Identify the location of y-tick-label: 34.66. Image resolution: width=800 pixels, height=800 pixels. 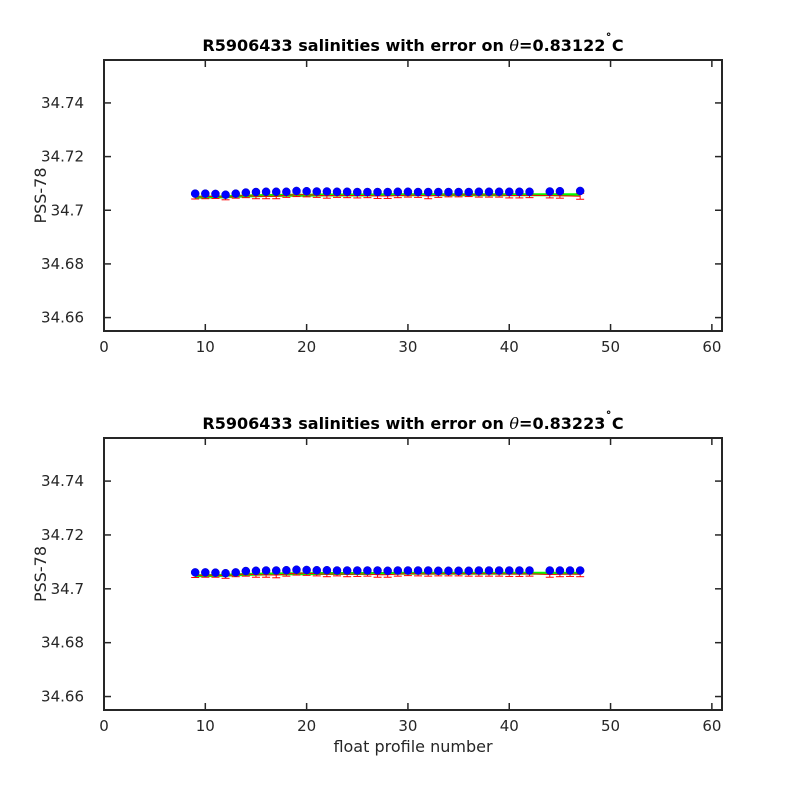
(62, 318).